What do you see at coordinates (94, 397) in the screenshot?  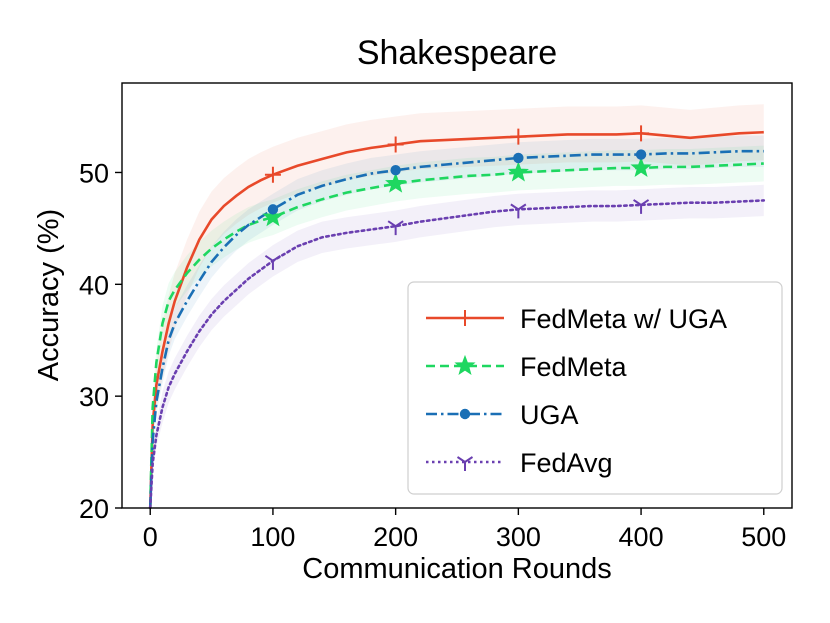 I see `y-tick-label-1: 30` at bounding box center [94, 397].